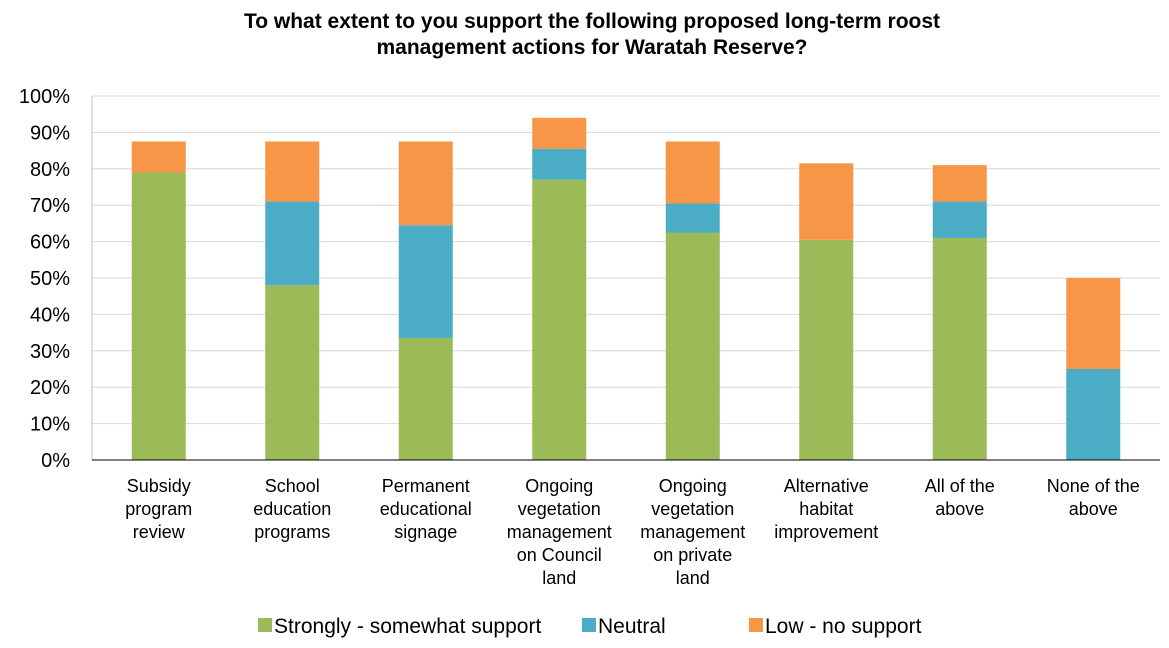  I want to click on y-tick-label: 90%, so click(50, 133).